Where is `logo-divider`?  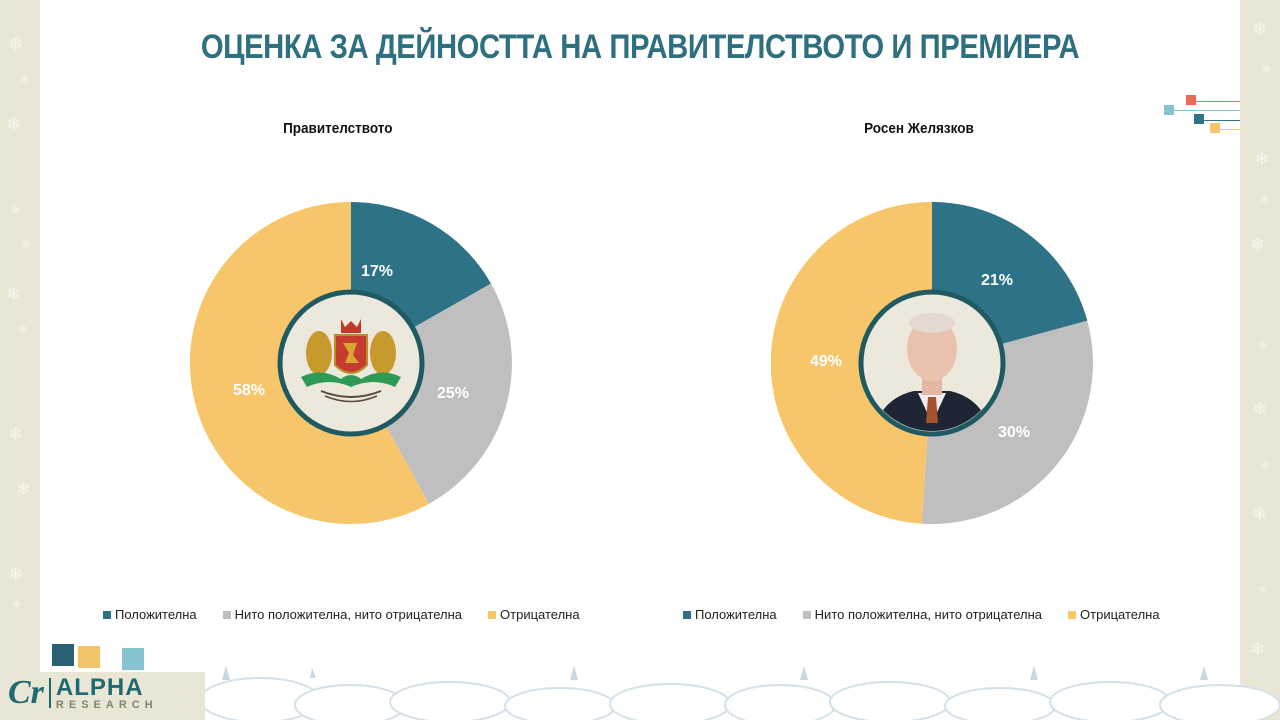 logo-divider is located at coordinates (49, 693).